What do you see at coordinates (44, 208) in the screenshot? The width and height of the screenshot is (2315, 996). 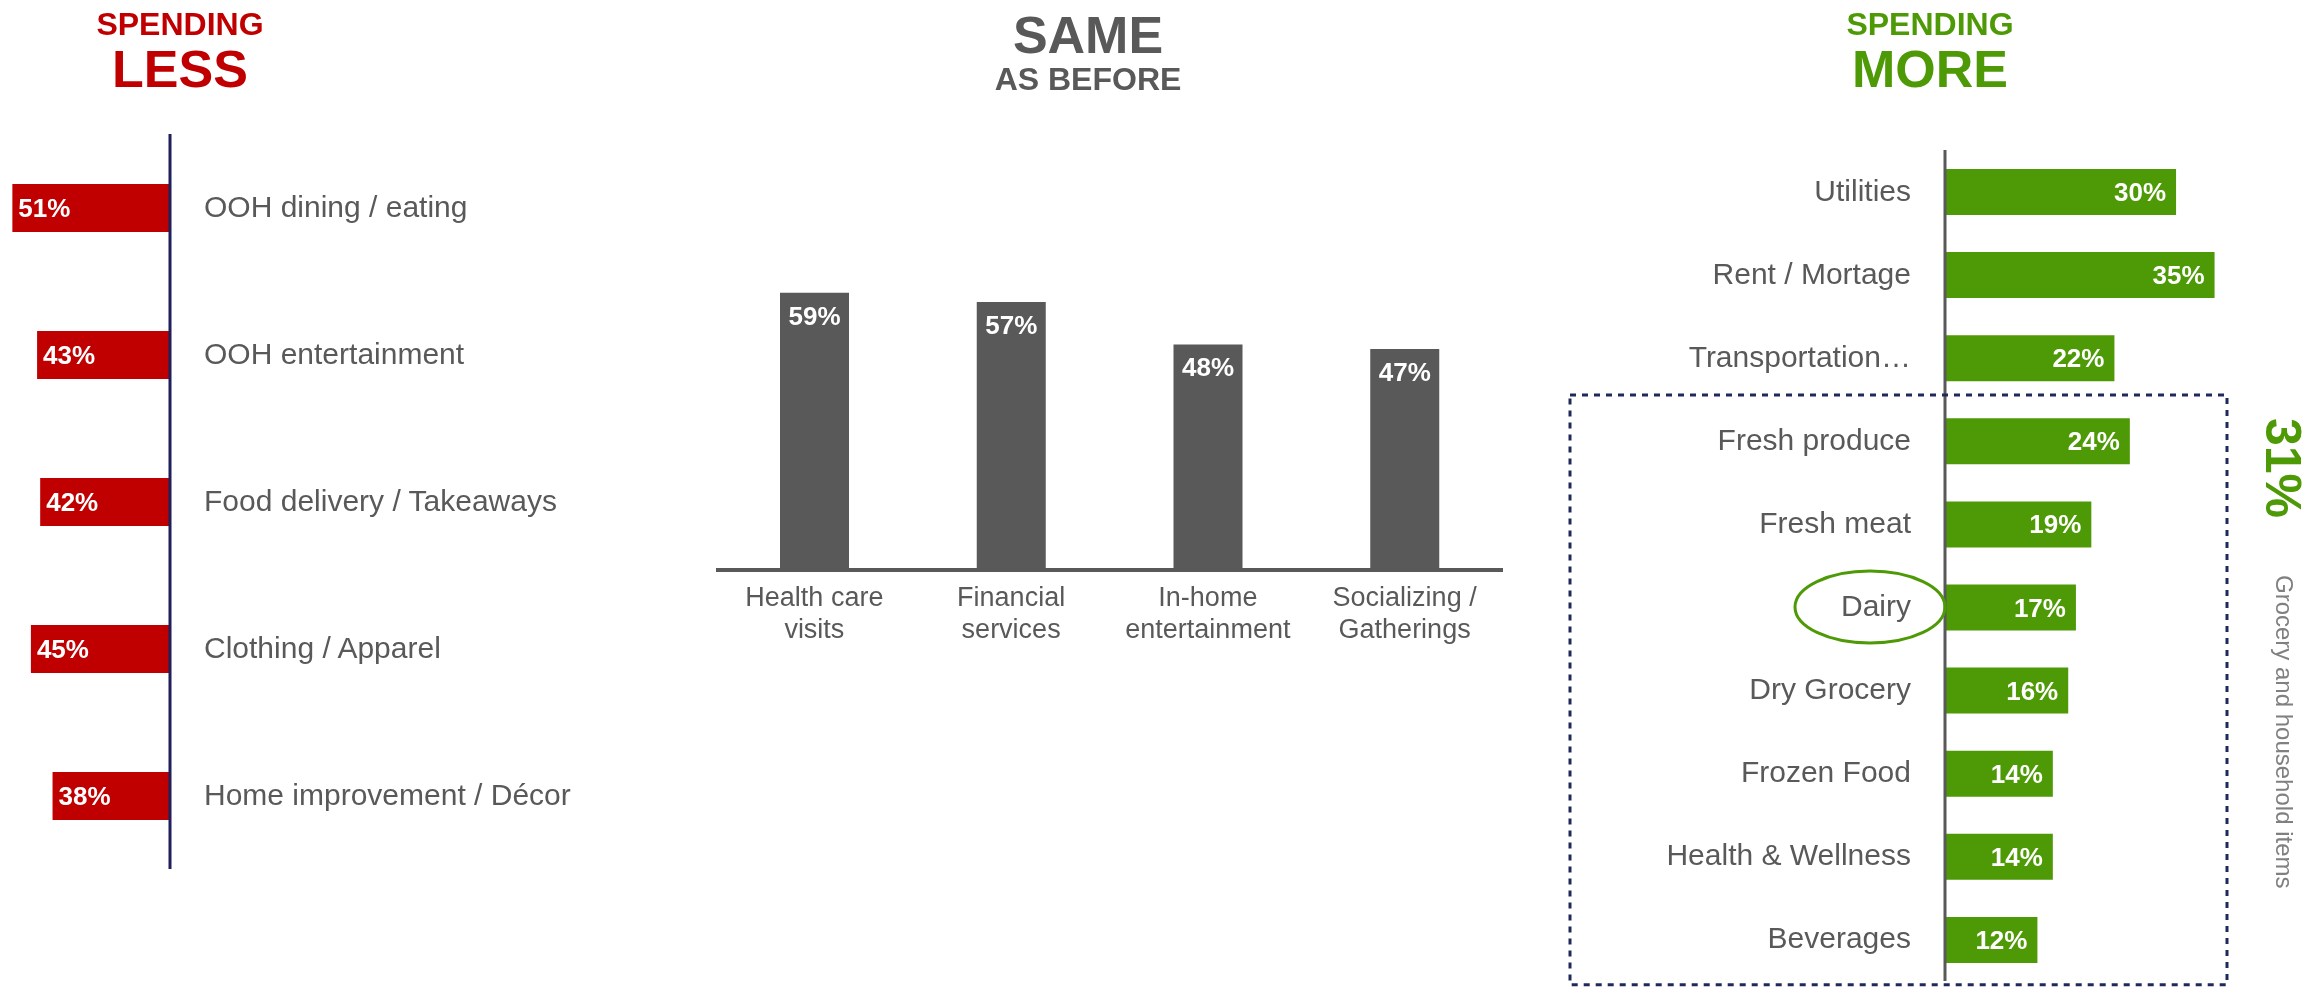 I see `data-label: 51%` at bounding box center [44, 208].